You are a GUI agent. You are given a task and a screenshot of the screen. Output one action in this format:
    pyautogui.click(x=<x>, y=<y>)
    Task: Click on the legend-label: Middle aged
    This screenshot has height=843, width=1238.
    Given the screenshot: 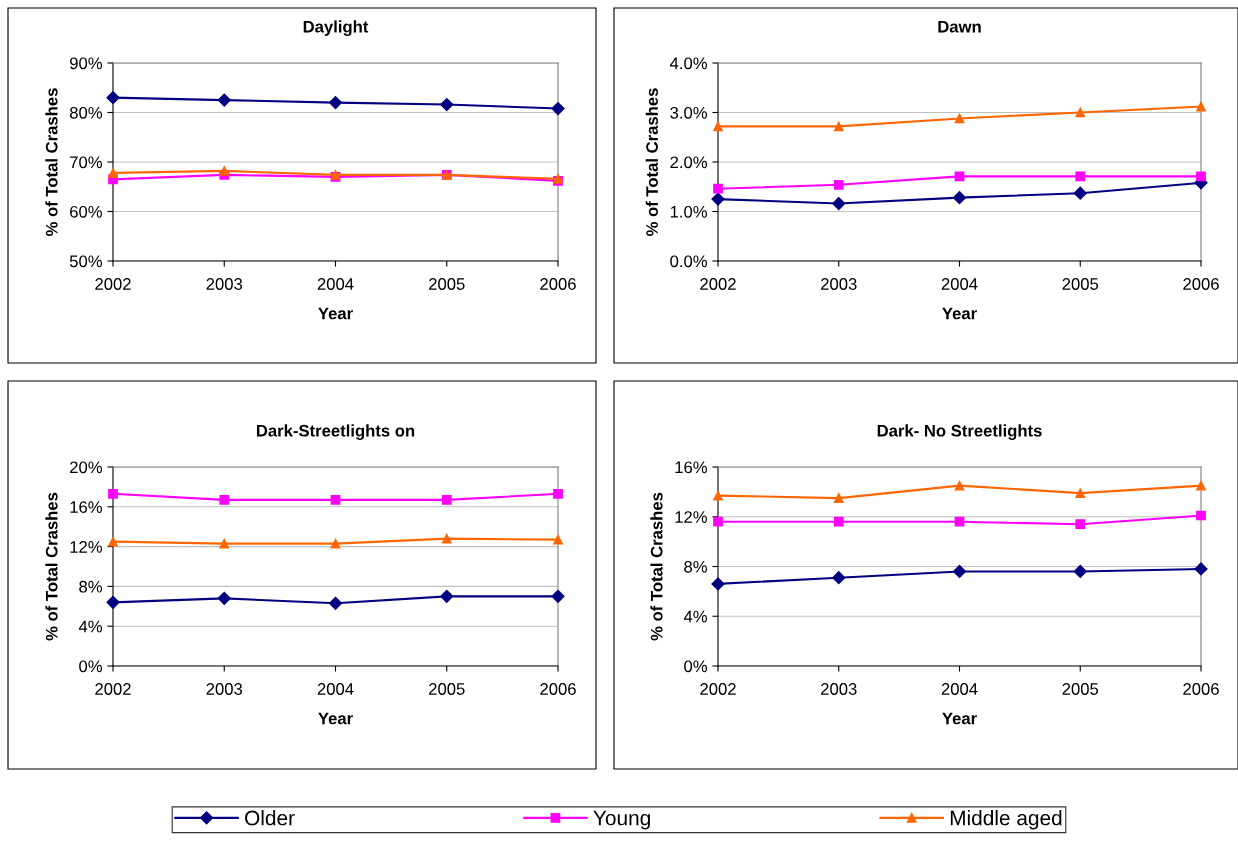 What is the action you would take?
    pyautogui.click(x=1006, y=820)
    